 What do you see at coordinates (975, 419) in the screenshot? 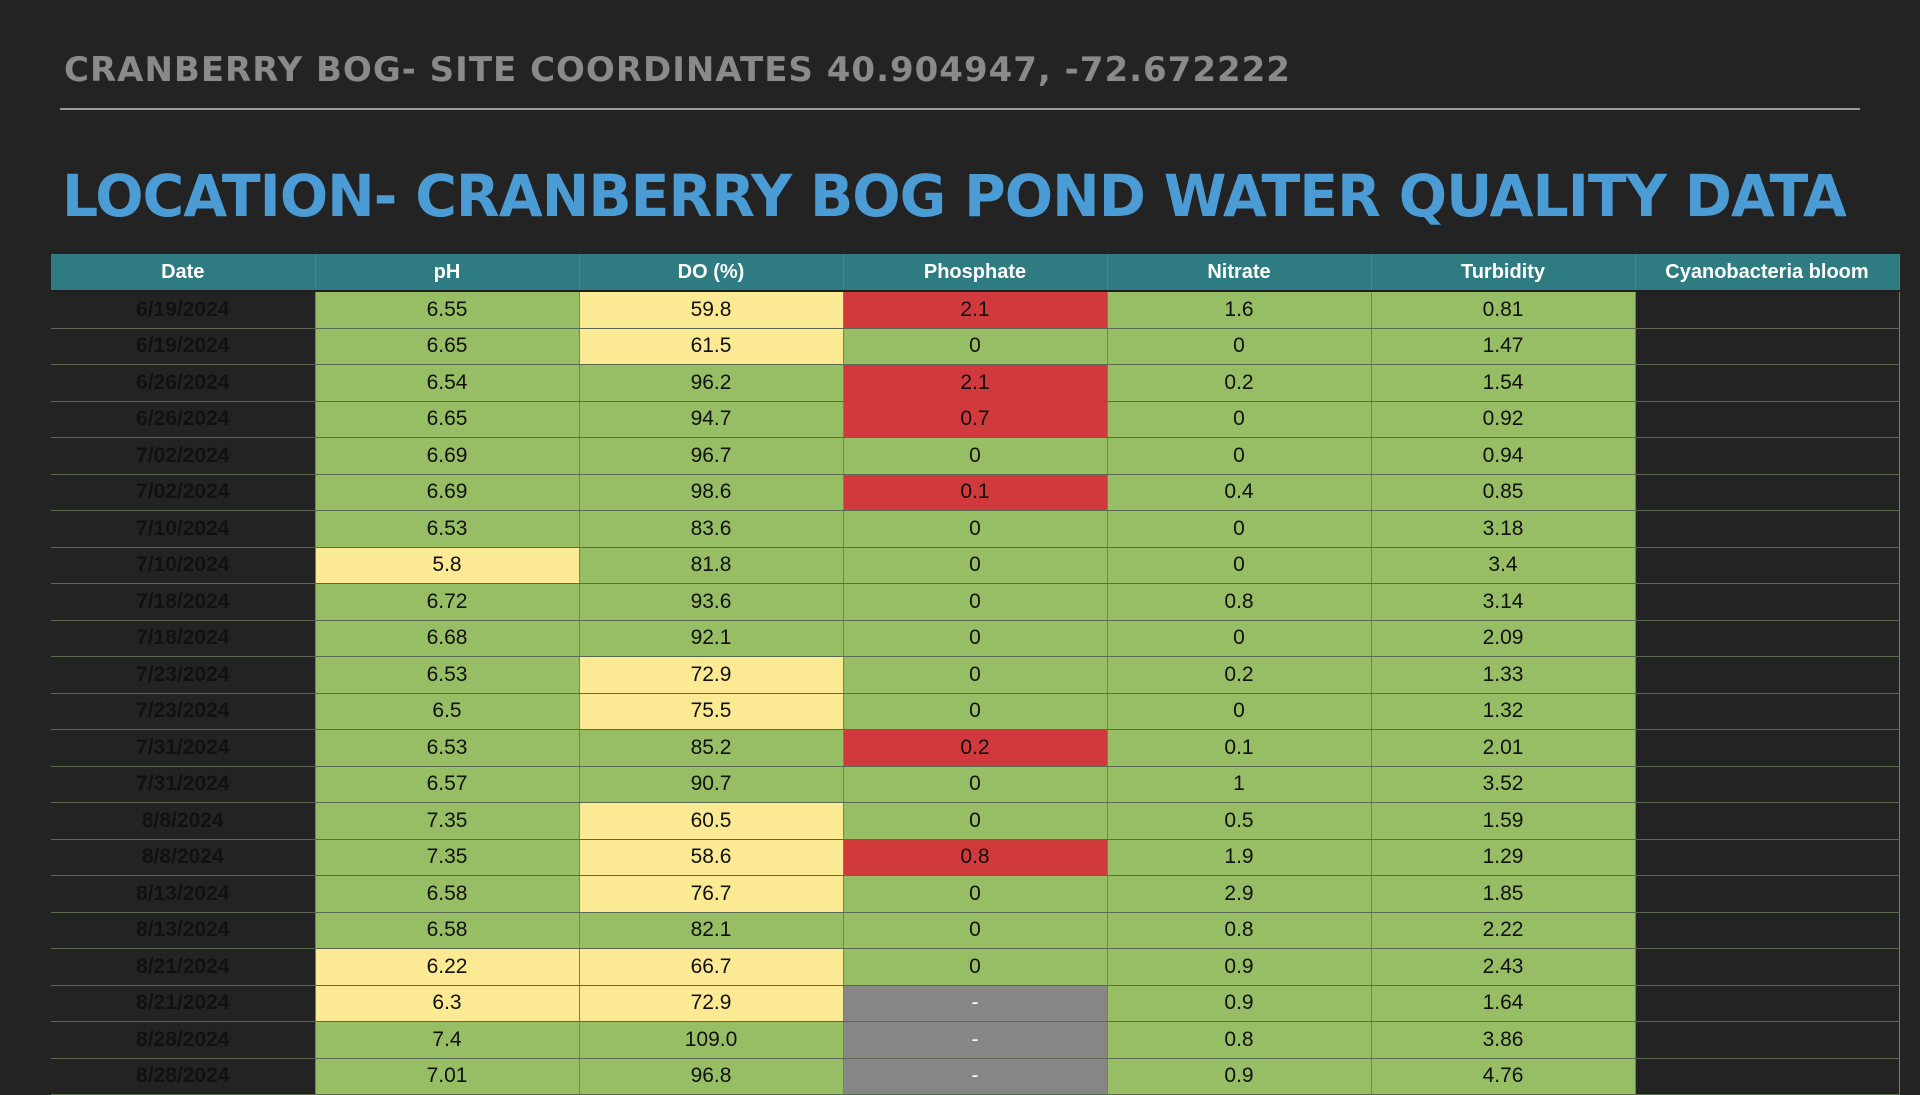
I see `table-row: 6/26/2024 6.65 94.7 0.7 0 0.92` at bounding box center [975, 419].